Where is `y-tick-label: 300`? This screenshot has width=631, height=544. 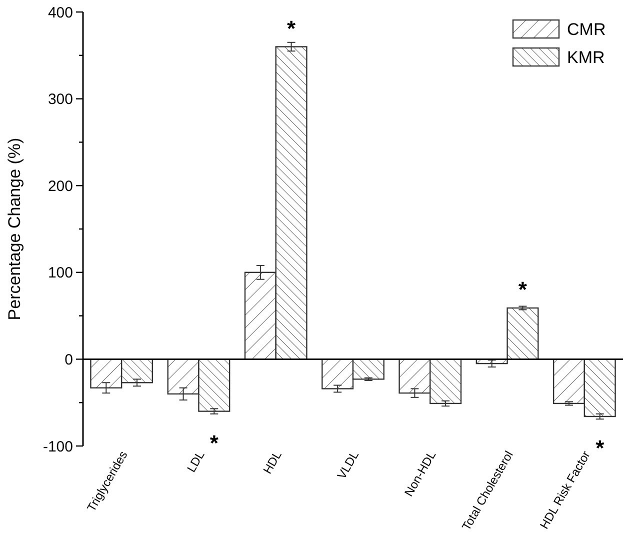 y-tick-label: 300 is located at coordinates (60, 99).